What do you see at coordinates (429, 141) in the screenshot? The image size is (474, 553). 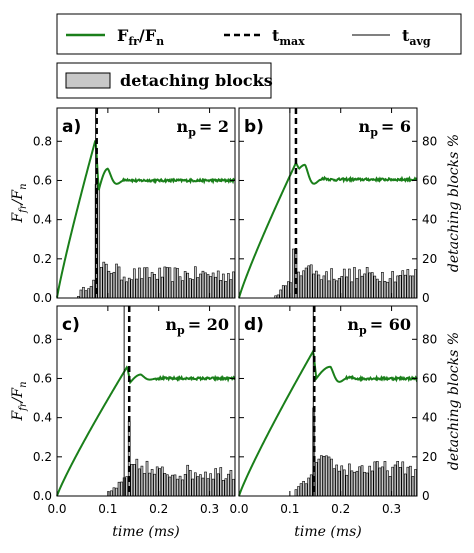 I see `y-right-tick-label: 80` at bounding box center [429, 141].